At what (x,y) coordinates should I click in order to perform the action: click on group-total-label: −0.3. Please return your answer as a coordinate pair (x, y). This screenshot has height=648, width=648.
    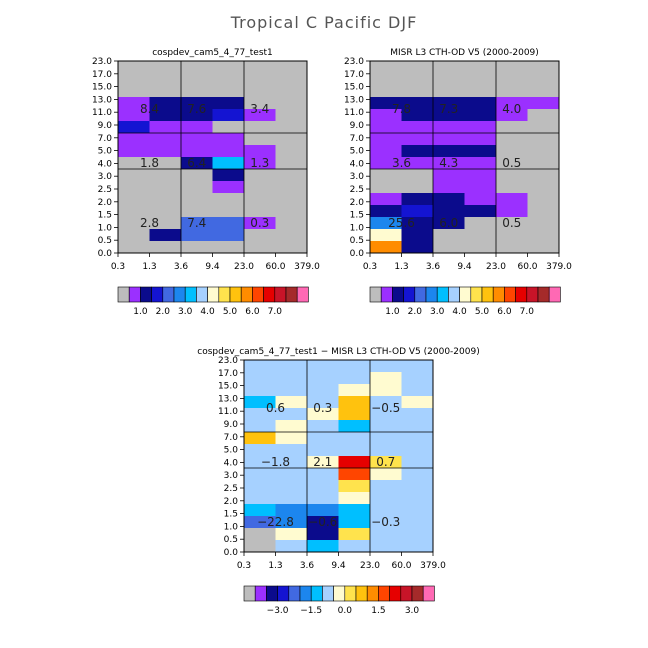
    Looking at the image, I should click on (385, 522).